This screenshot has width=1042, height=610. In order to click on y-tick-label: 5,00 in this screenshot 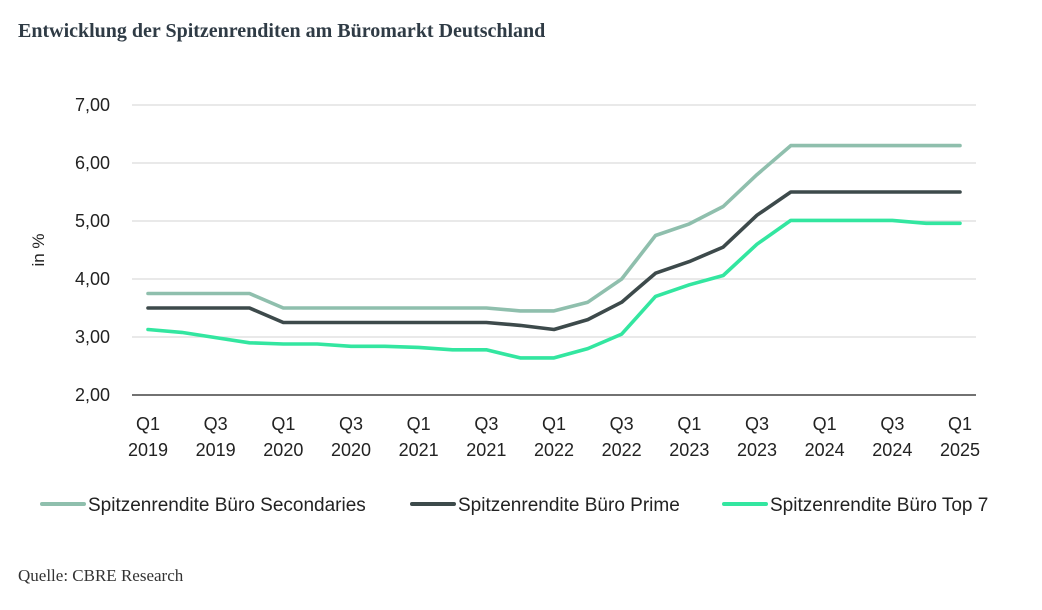, I will do `click(92, 221)`.